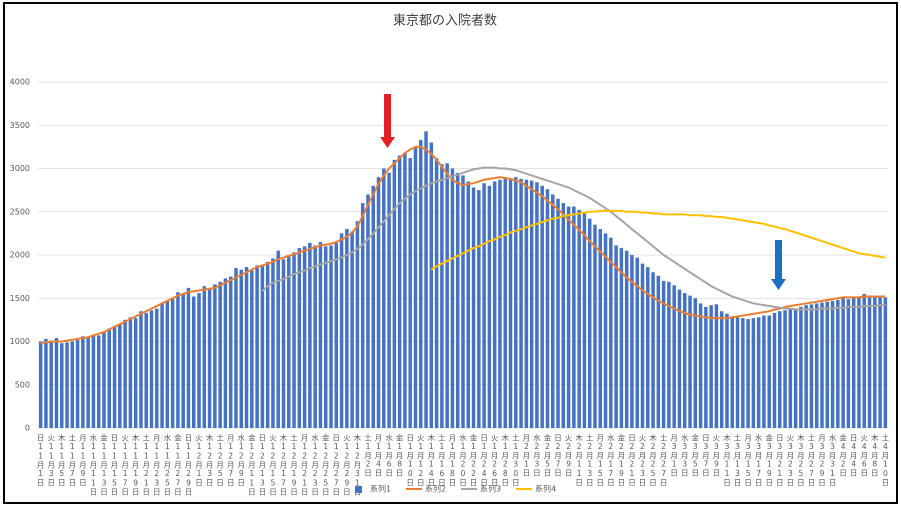  Describe the element at coordinates (241, 460) in the screenshot. I see `x-tick-label: 水12月9日` at that location.